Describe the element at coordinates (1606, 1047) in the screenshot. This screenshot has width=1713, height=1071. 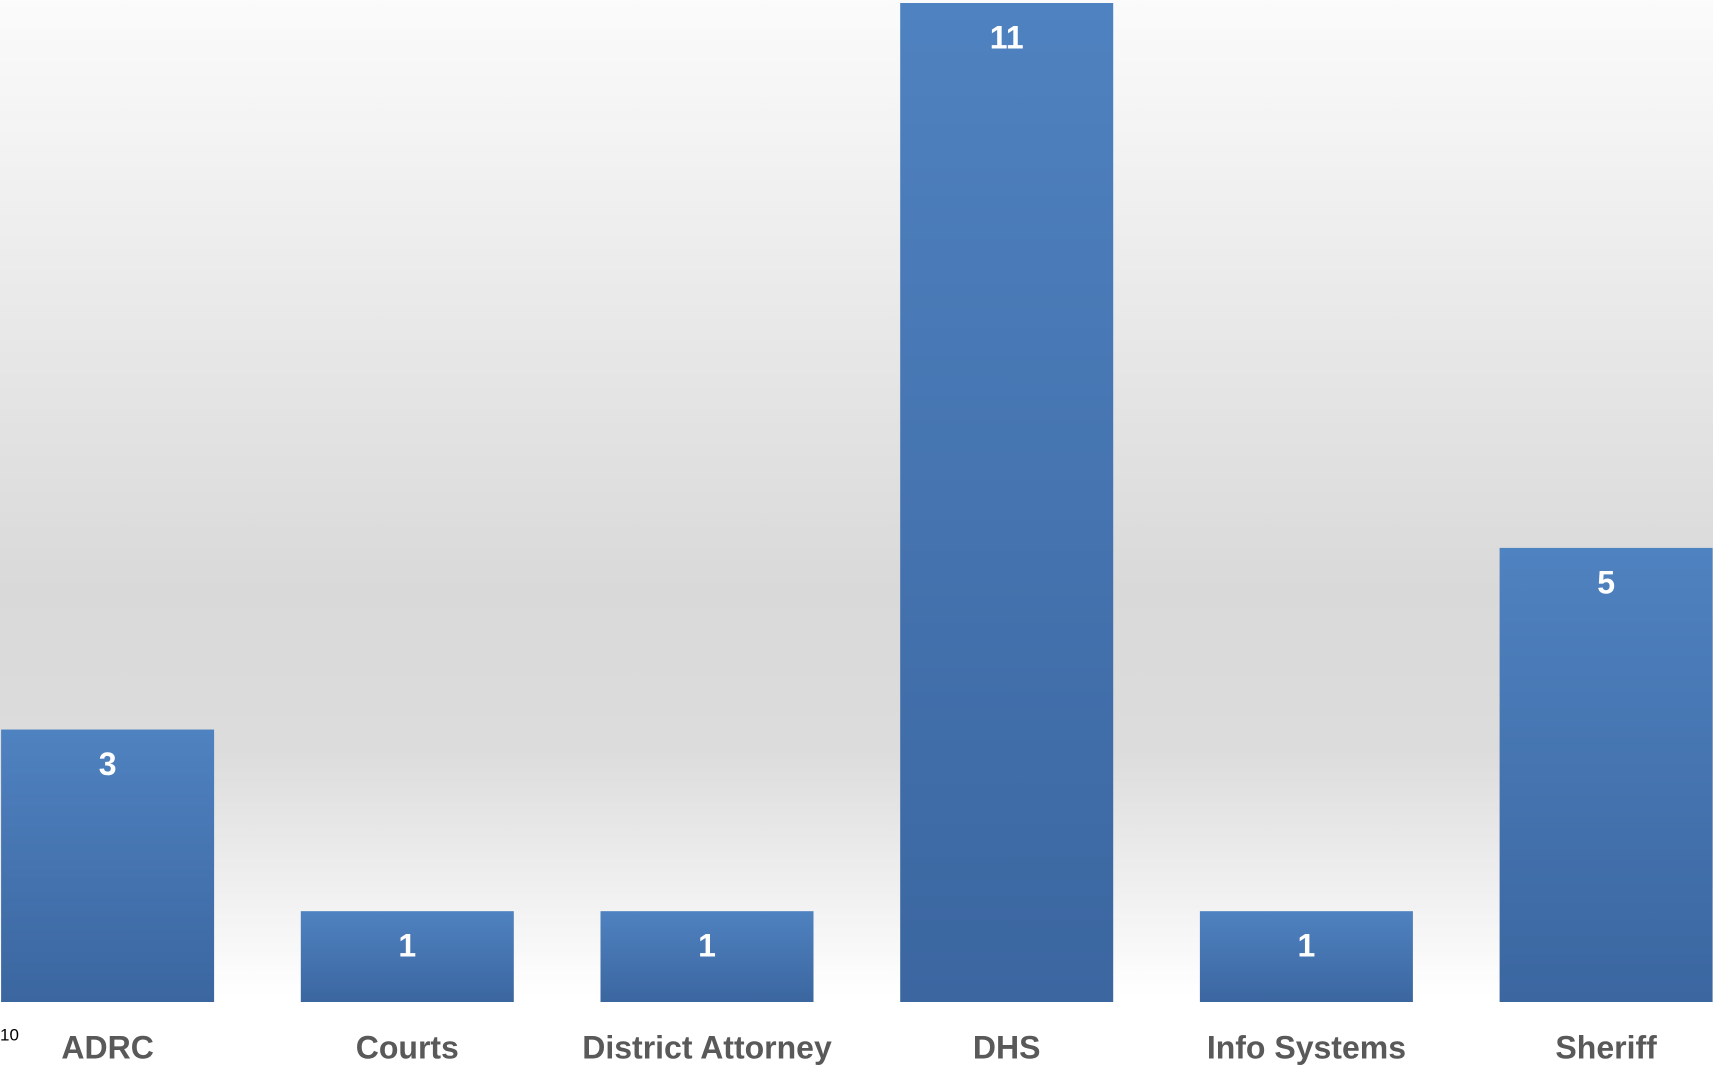
I see `x-tick-label: Sheriff` at that location.